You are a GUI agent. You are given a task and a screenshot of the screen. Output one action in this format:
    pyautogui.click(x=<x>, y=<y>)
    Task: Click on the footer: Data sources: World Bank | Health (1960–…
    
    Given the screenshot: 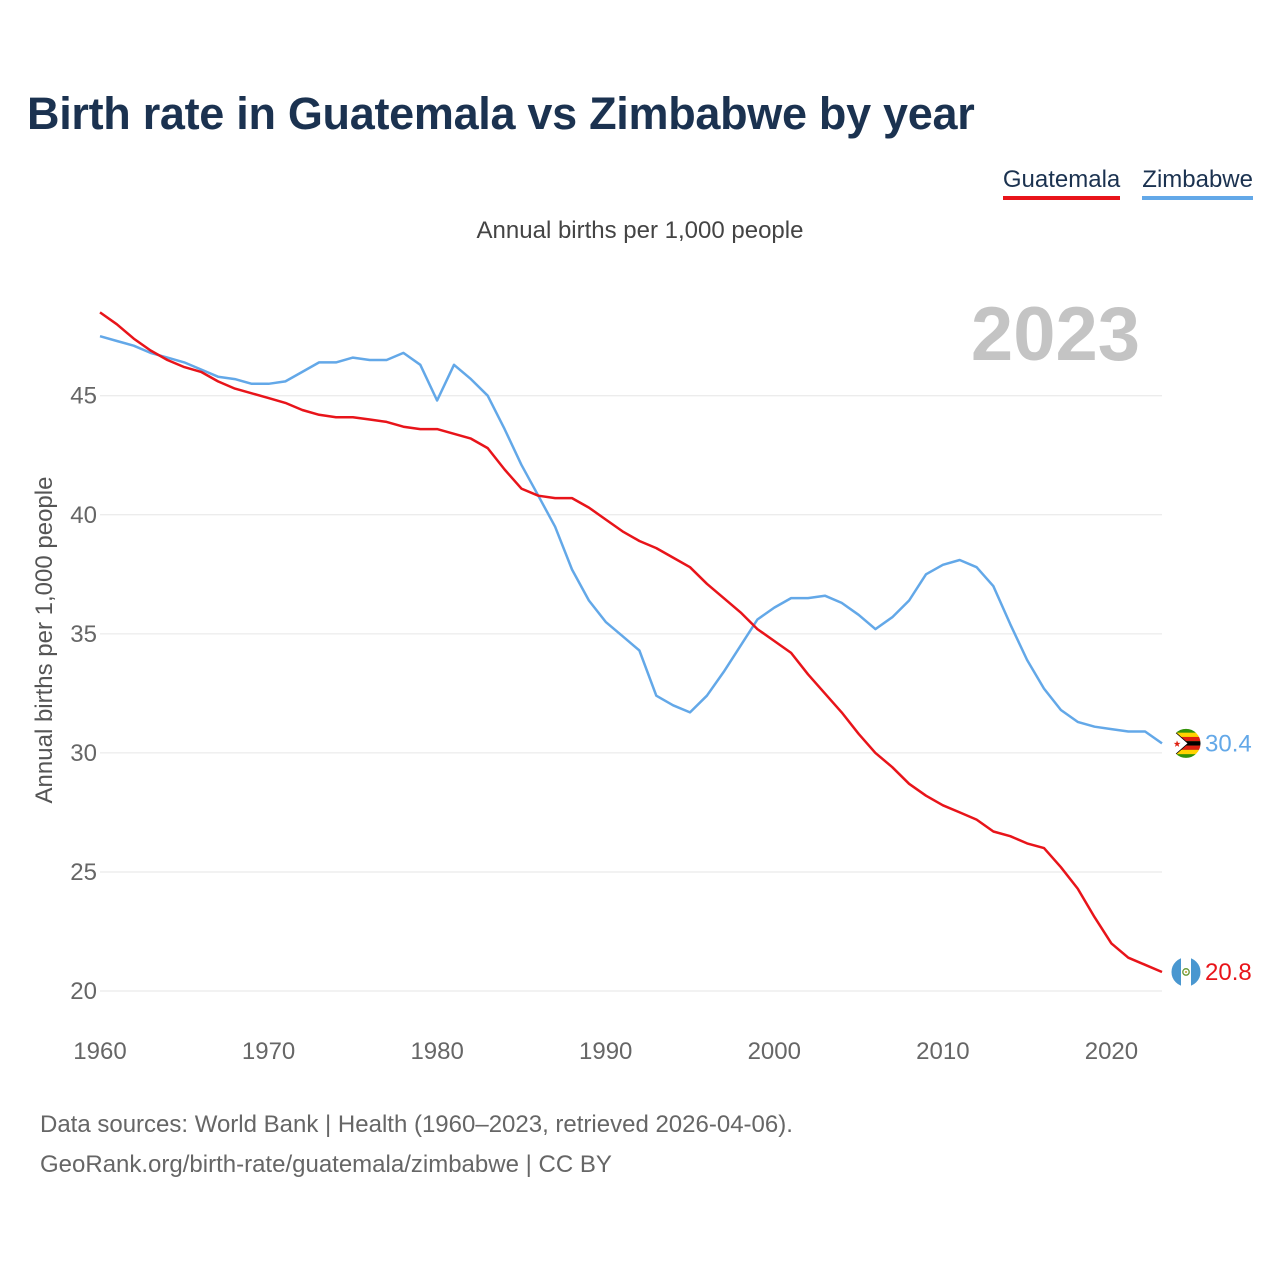 What is the action you would take?
    pyautogui.click(x=416, y=1145)
    